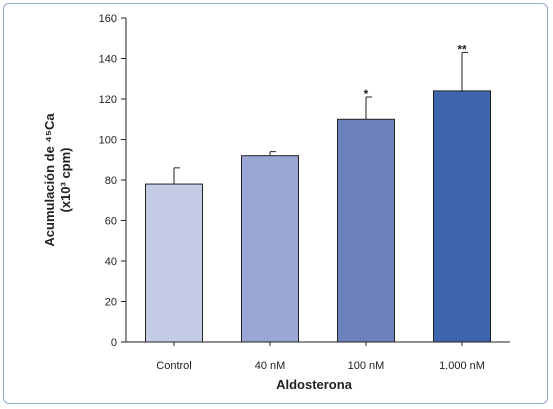  Describe the element at coordinates (111, 262) in the screenshot. I see `y-tick-label: 40` at that location.